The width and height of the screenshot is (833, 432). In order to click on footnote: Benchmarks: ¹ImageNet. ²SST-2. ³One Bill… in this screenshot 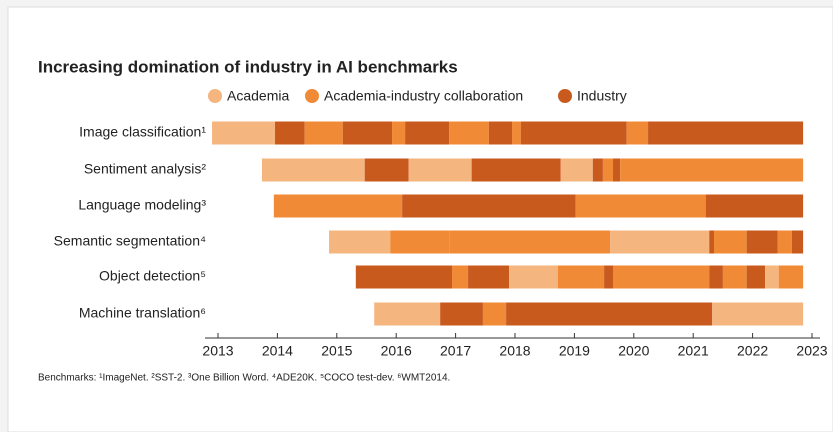, I will do `click(244, 378)`.